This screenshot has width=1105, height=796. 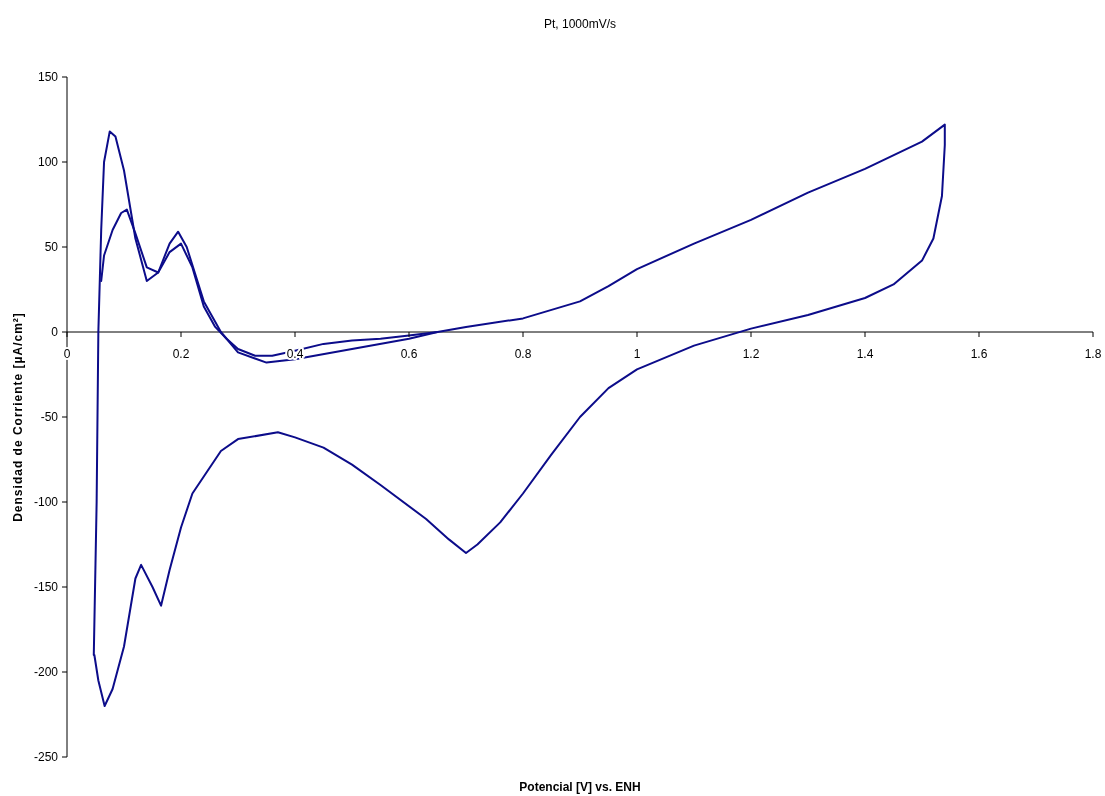 What do you see at coordinates (46, 502) in the screenshot?
I see `y-tick-label: -100` at bounding box center [46, 502].